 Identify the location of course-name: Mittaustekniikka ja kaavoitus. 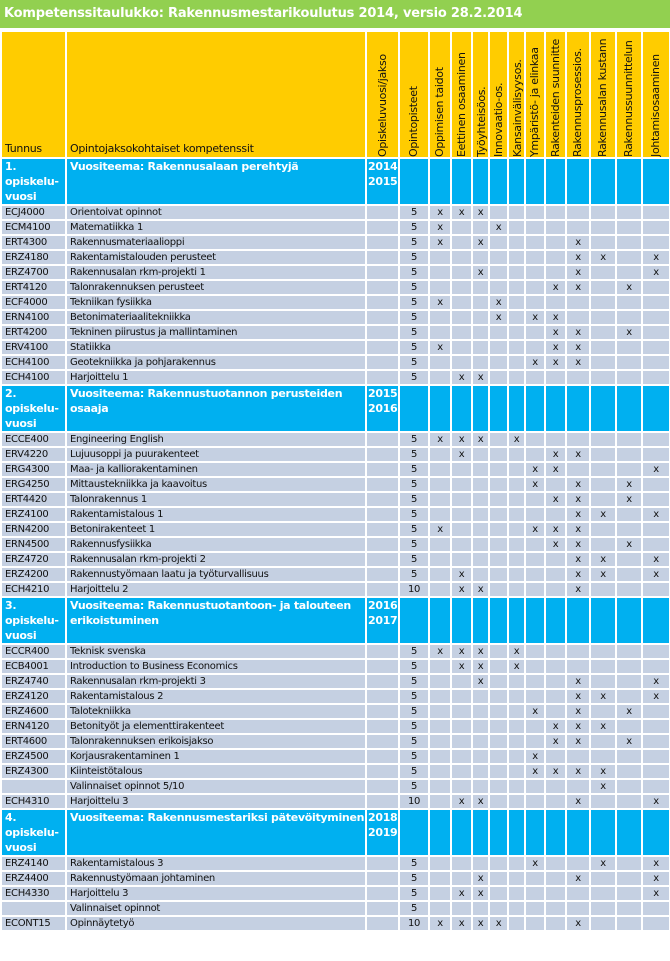
(216, 484).